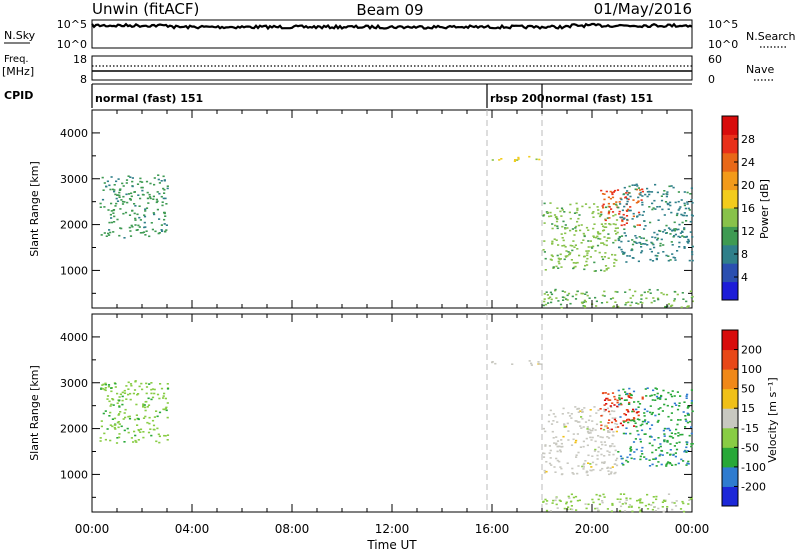 The height and width of the screenshot is (554, 800). Describe the element at coordinates (74, 225) in the screenshot. I see `y-tick-label: 2000` at that location.